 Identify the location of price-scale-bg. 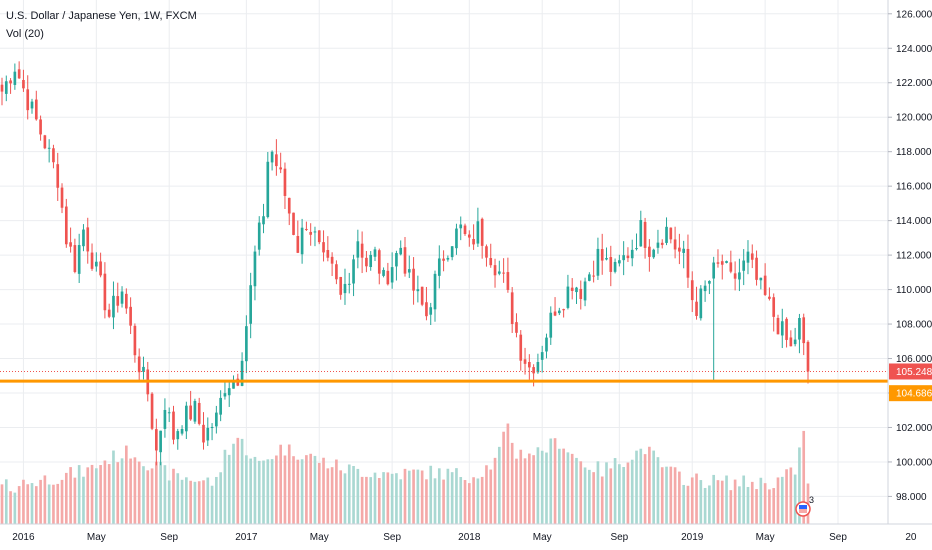
(910, 275).